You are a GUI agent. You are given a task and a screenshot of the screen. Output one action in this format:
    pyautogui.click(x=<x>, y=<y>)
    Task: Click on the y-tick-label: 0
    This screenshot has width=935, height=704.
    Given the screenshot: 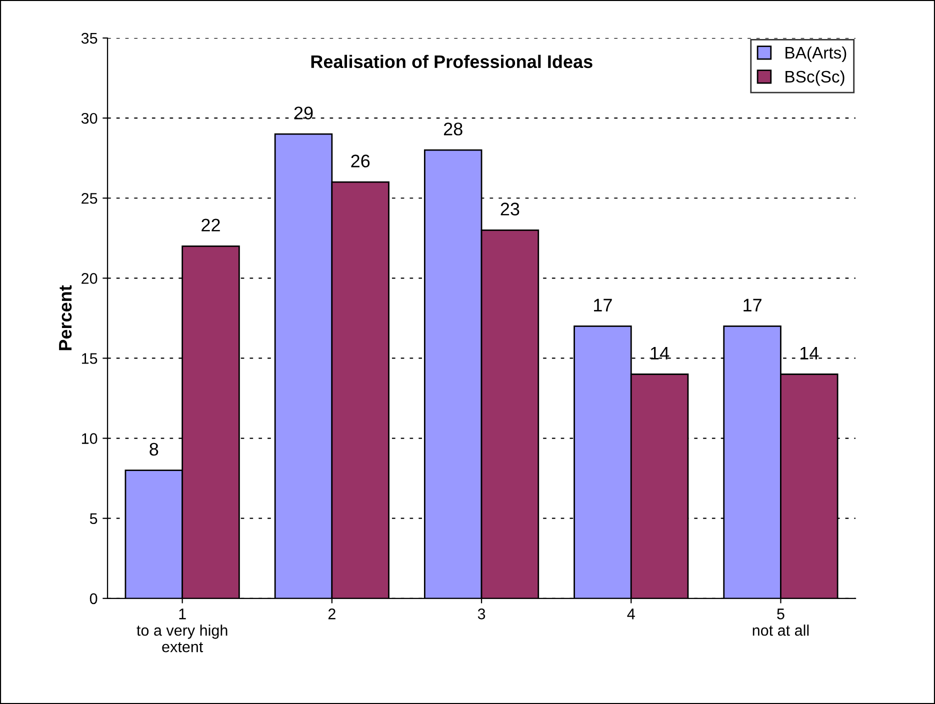 What is the action you would take?
    pyautogui.click(x=94, y=598)
    